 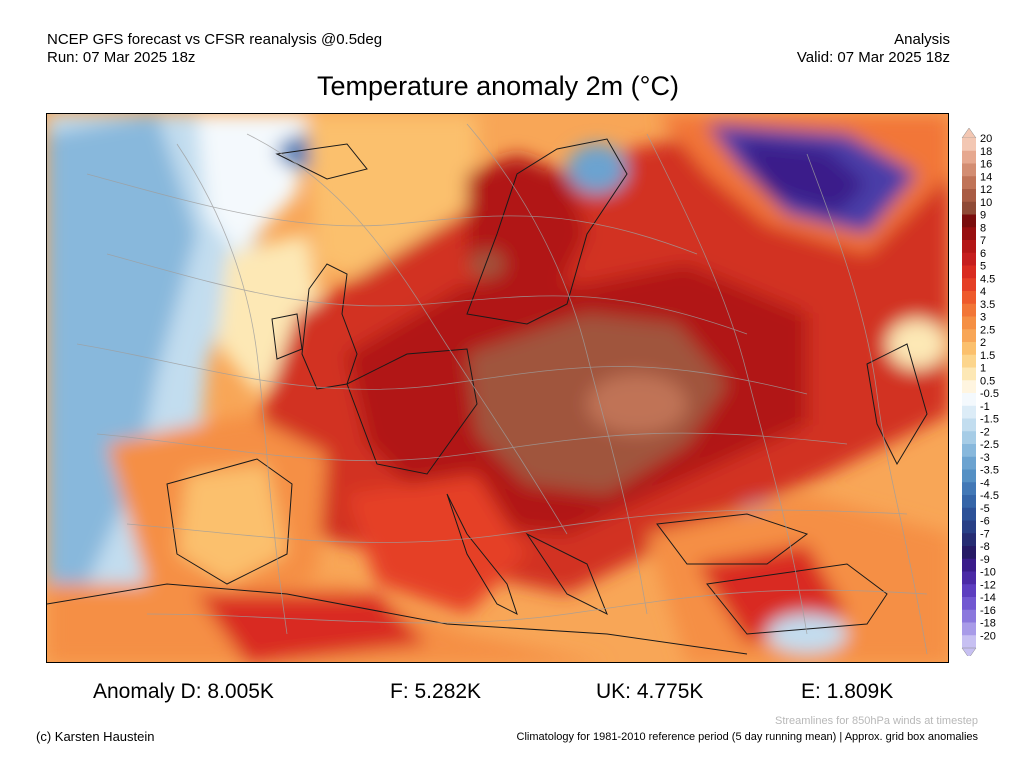 What do you see at coordinates (988, 636) in the screenshot?
I see `colorbar-label: -20` at bounding box center [988, 636].